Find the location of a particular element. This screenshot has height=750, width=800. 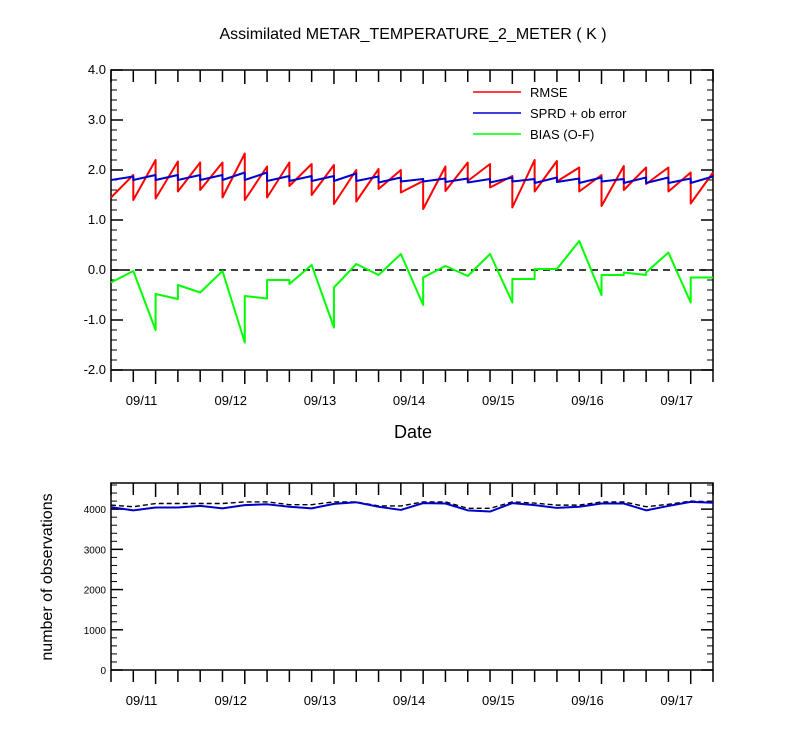

top-y-tick-label: 2.0 is located at coordinates (97, 169).